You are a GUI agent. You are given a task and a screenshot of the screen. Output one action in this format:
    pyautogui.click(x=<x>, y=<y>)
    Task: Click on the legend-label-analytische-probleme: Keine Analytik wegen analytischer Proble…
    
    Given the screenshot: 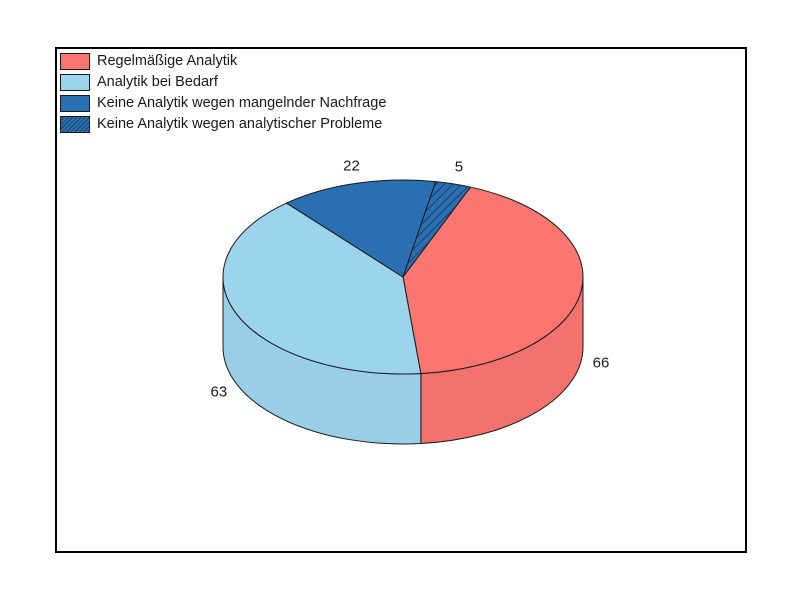 What is the action you would take?
    pyautogui.click(x=240, y=124)
    